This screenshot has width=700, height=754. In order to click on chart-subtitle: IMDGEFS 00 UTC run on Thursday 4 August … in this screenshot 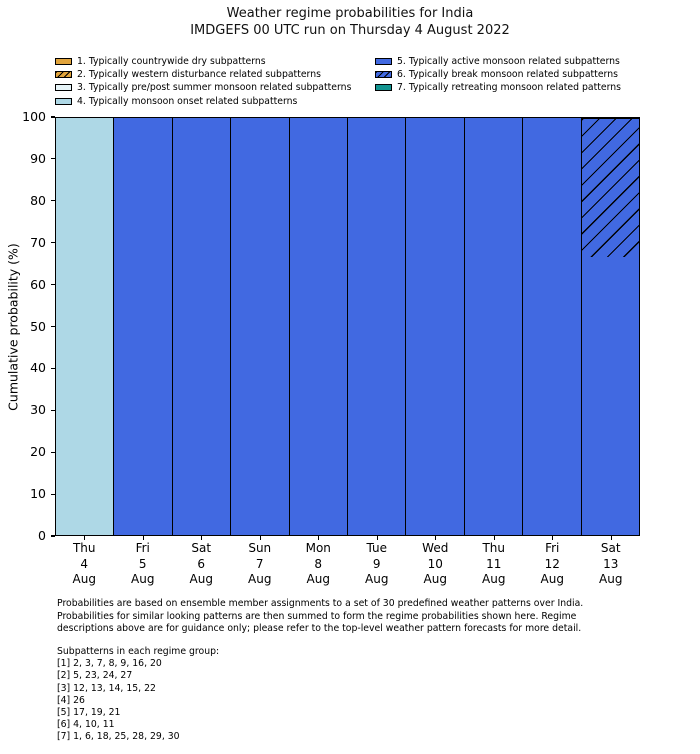, I will do `click(350, 30)`.